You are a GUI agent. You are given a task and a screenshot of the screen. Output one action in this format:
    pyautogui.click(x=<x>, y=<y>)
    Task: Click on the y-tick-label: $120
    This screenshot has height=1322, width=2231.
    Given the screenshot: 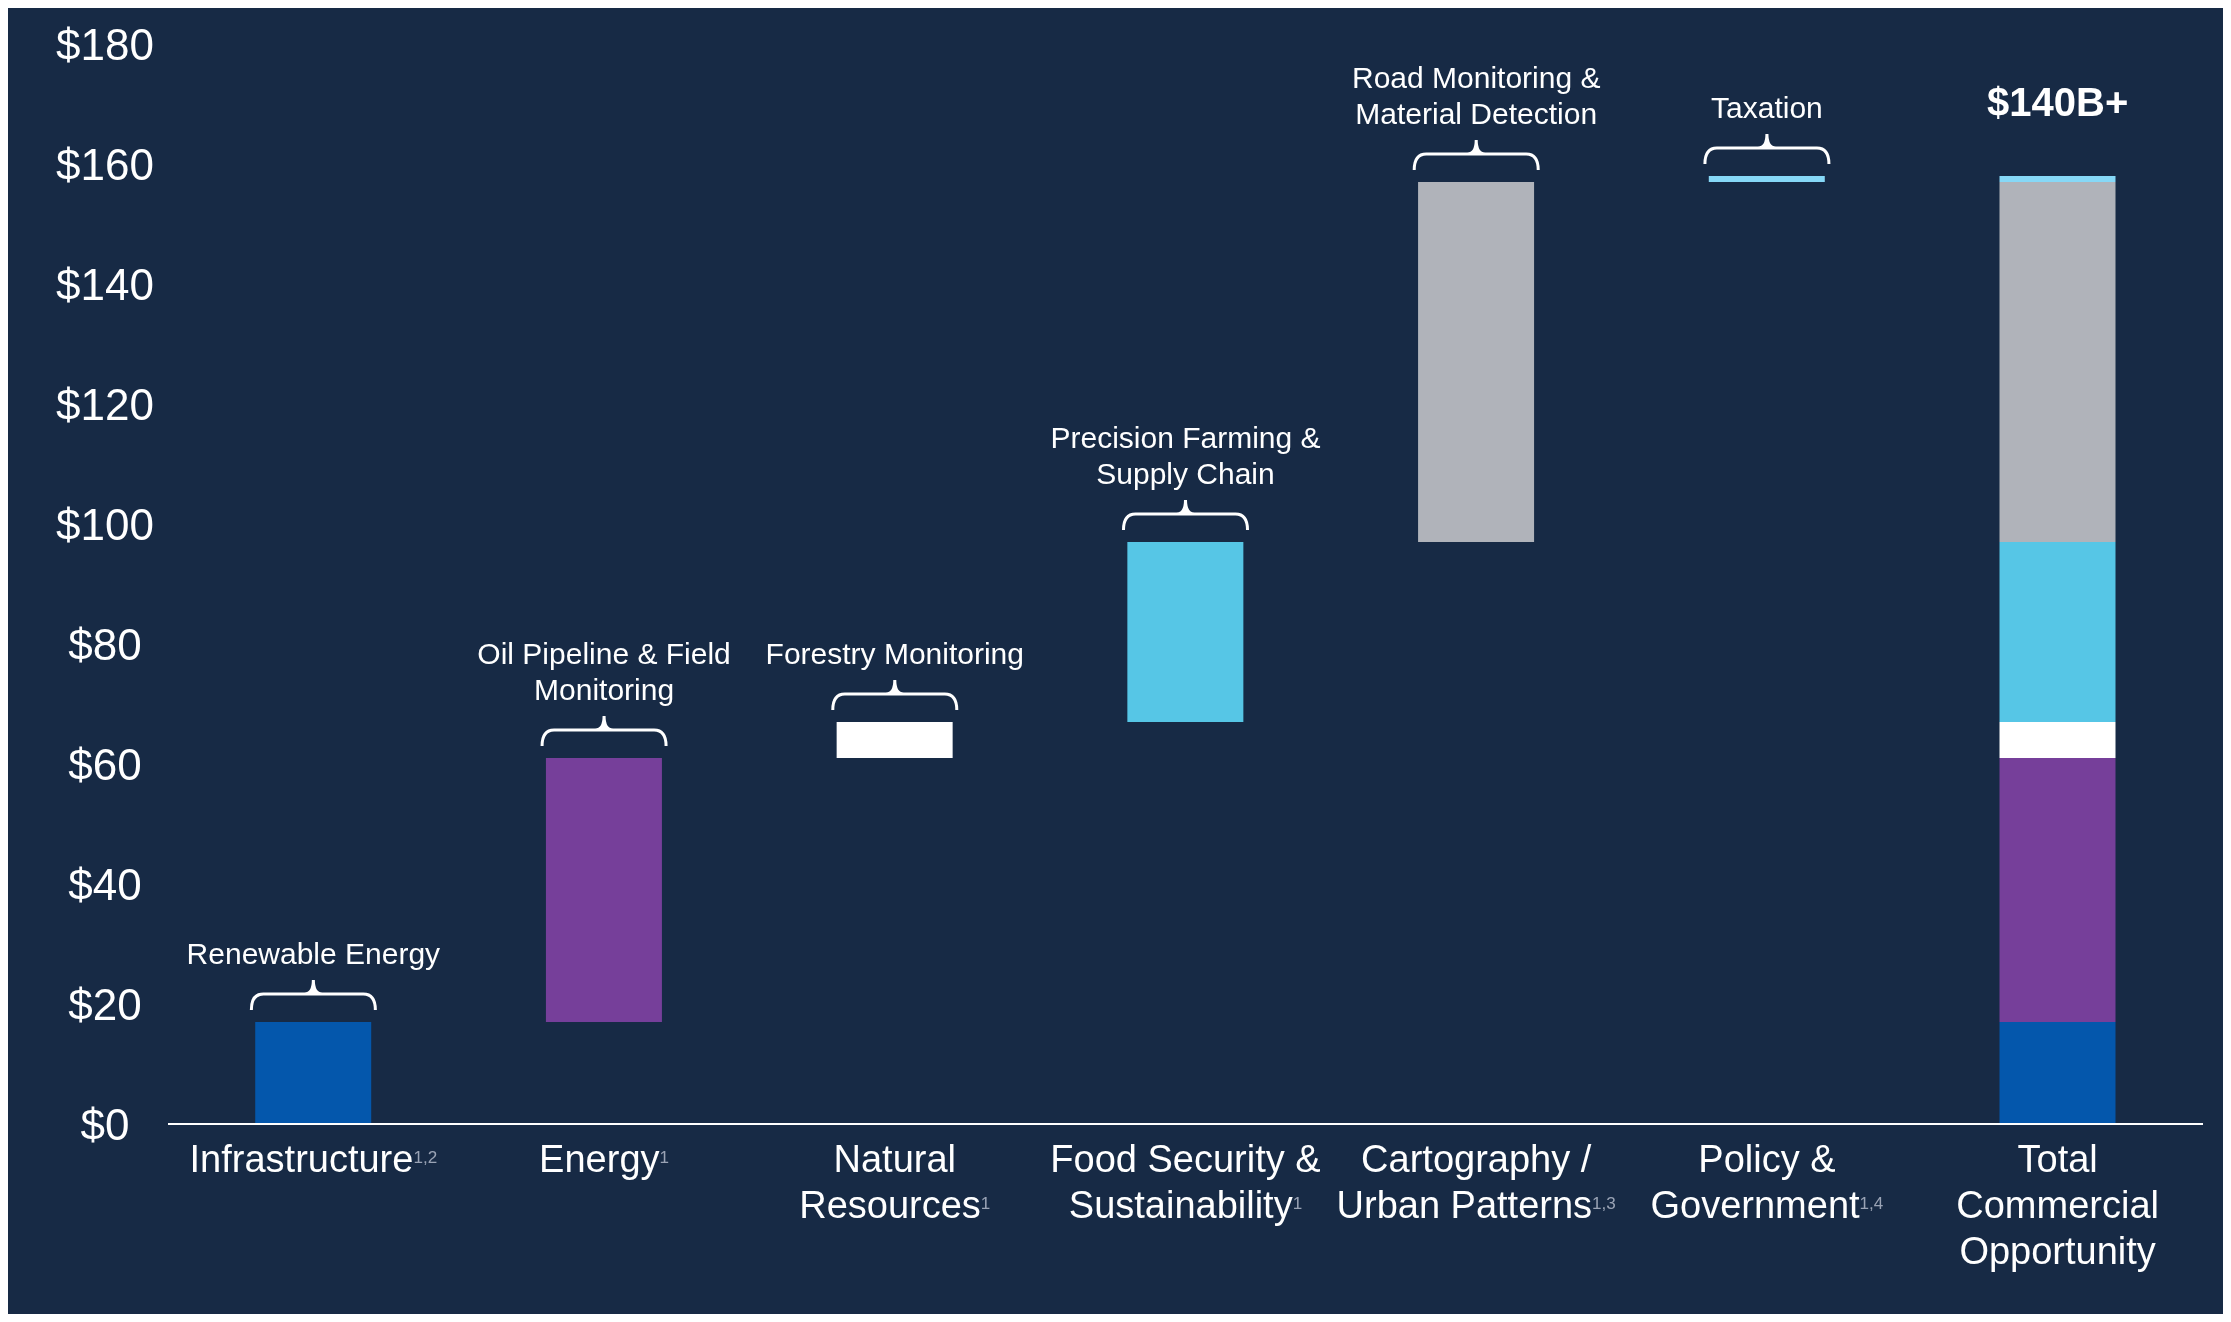 What is the action you would take?
    pyautogui.click(x=105, y=404)
    